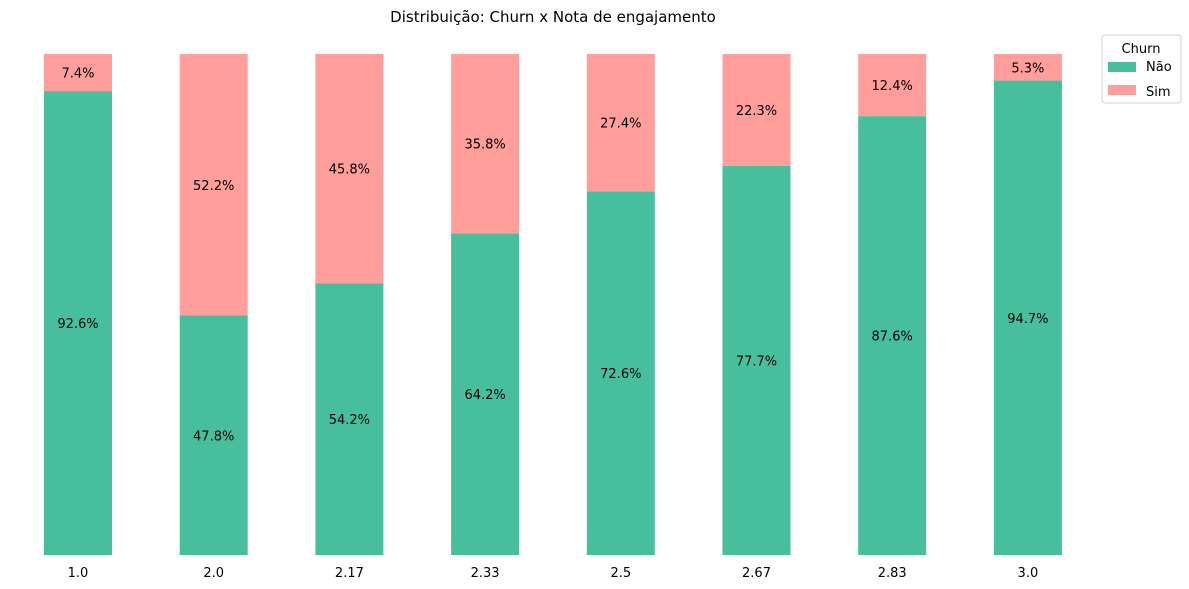 The width and height of the screenshot is (1189, 589). Describe the element at coordinates (1158, 92) in the screenshot. I see `legend-label-sim: Sim` at that location.